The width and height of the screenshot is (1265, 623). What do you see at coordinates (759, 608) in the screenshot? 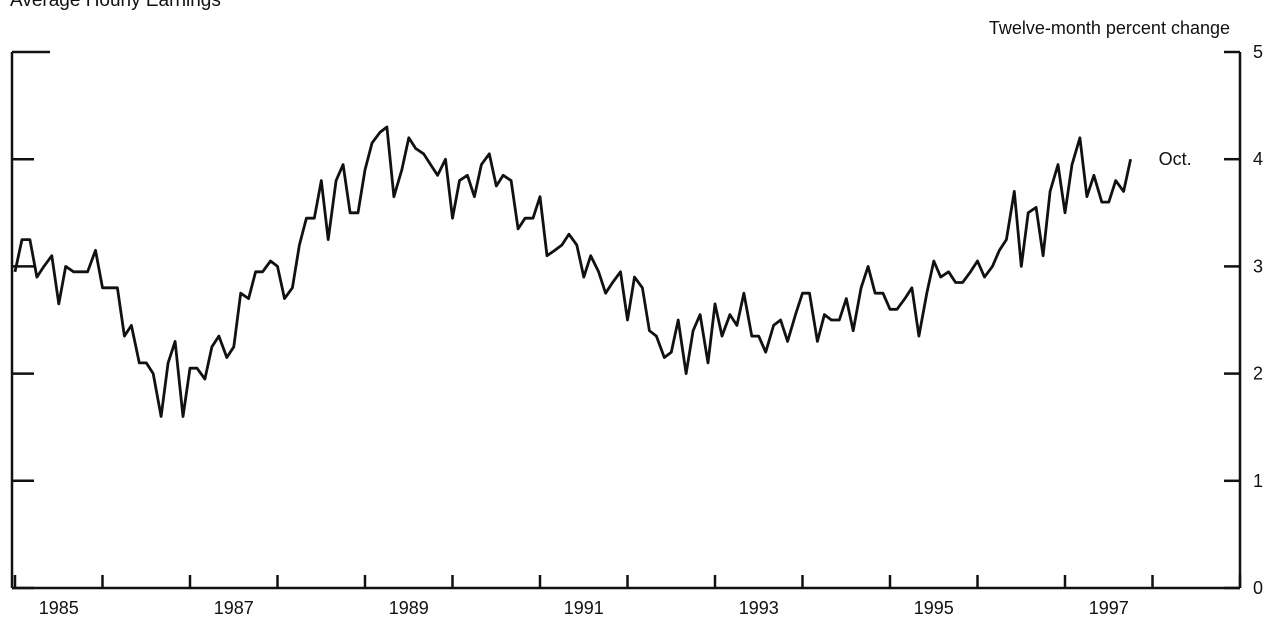
I see `x-tick-label: 1993` at bounding box center [759, 608].